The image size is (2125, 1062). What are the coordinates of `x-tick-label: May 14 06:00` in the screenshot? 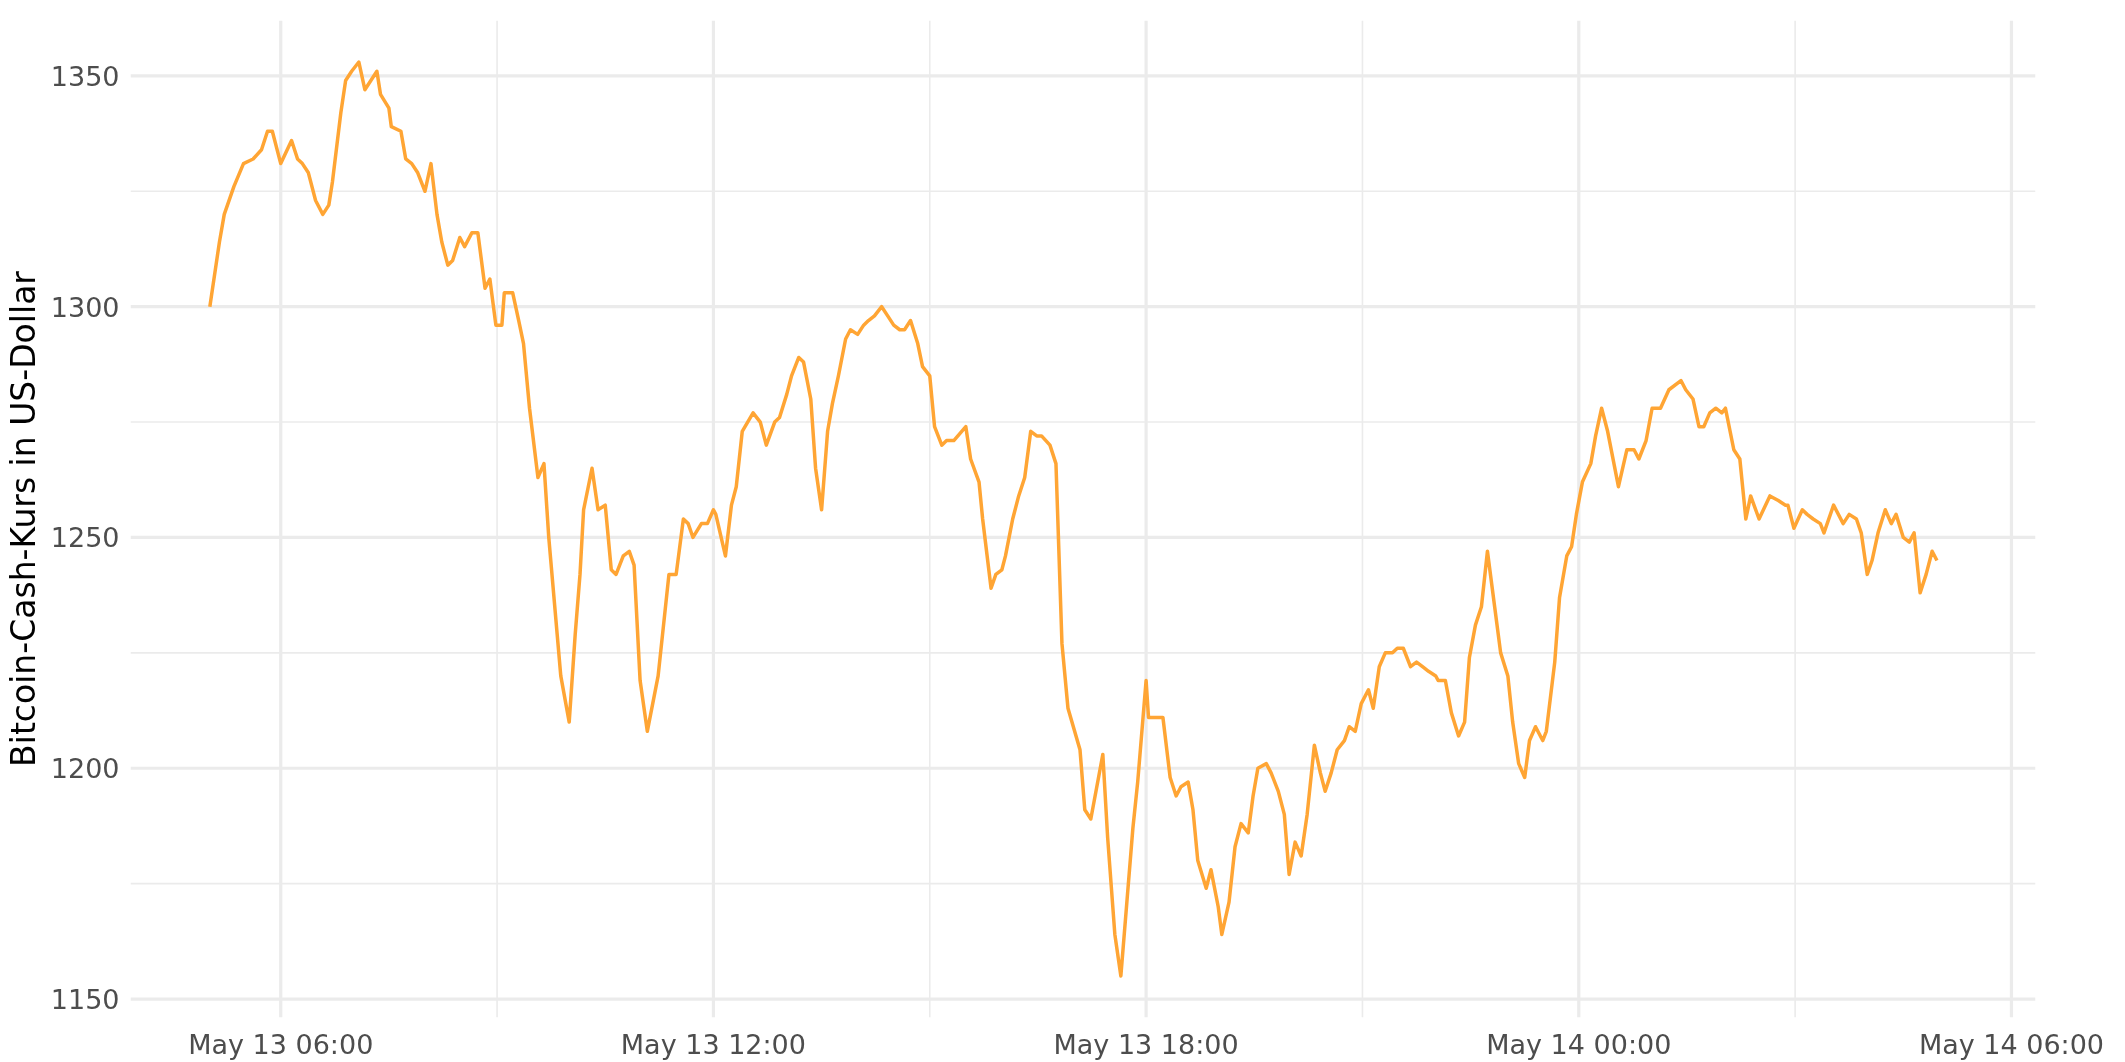 It's located at (2011, 1044).